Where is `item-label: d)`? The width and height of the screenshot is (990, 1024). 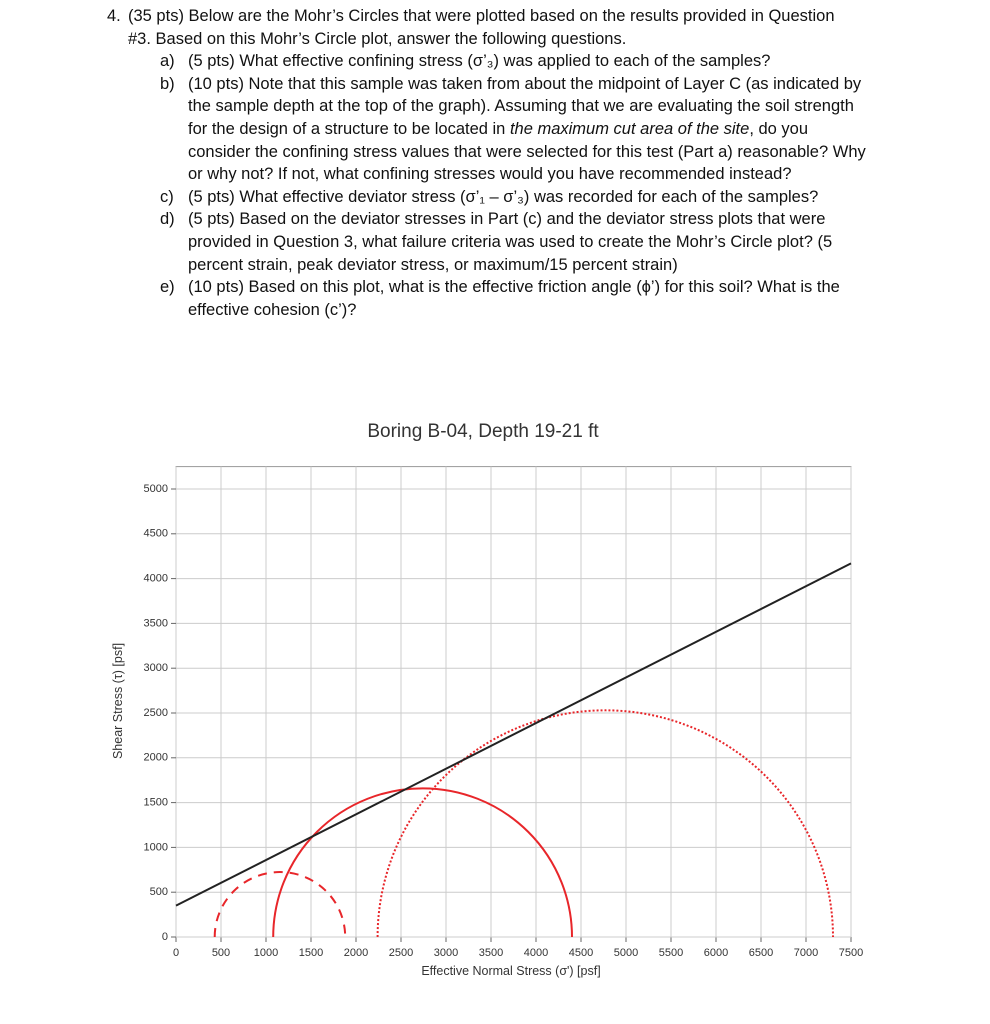
item-label: d) is located at coordinates (167, 219).